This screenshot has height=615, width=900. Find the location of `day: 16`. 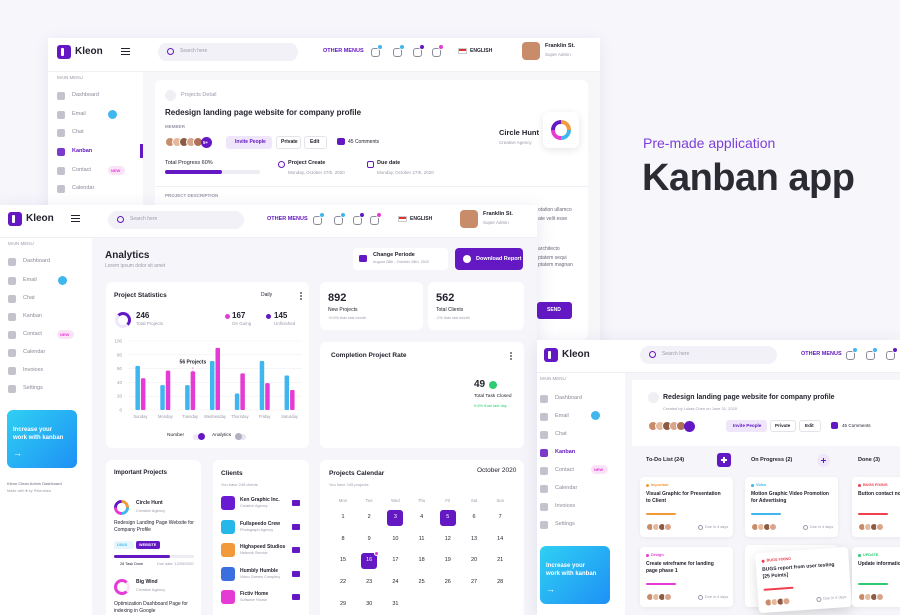

day: 16 is located at coordinates (369, 560).